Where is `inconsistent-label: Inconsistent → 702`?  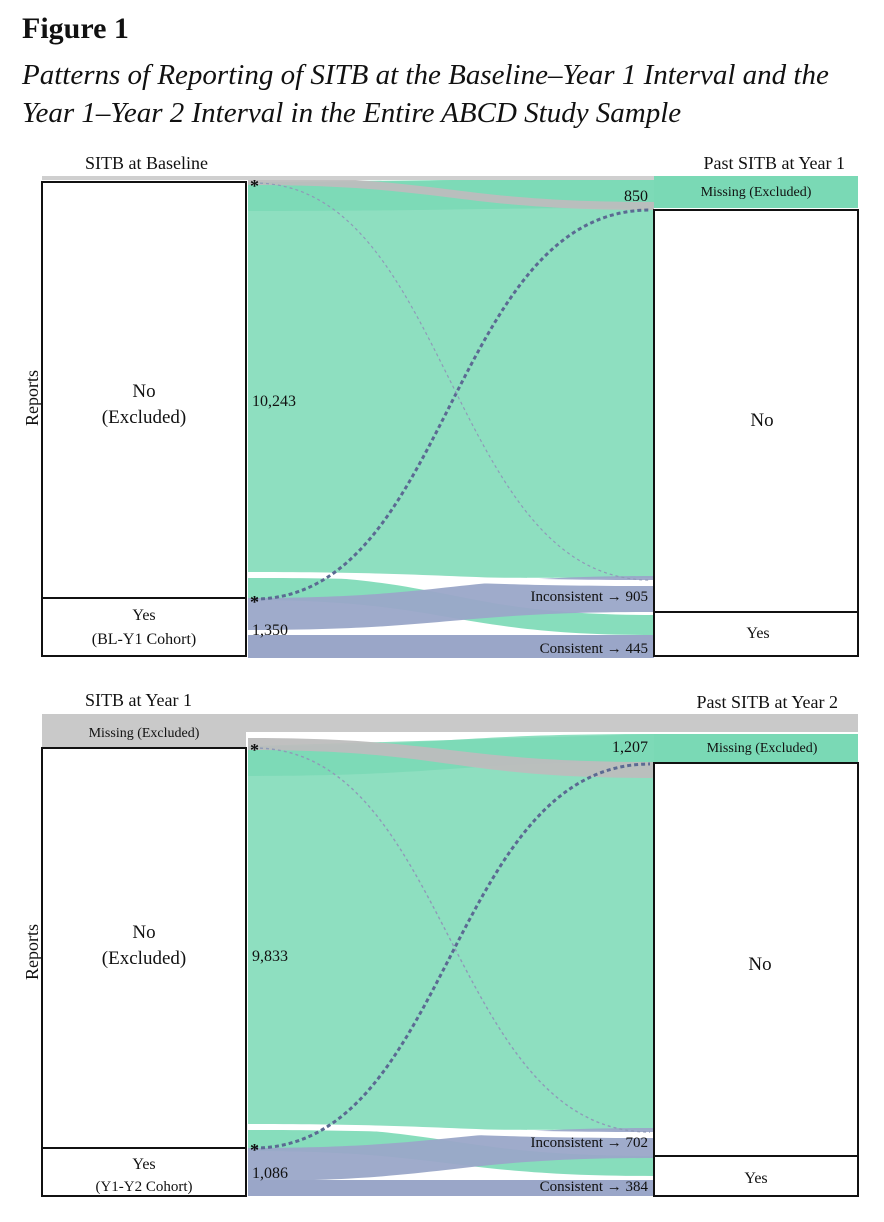
inconsistent-label: Inconsistent → 702 is located at coordinates (590, 1143).